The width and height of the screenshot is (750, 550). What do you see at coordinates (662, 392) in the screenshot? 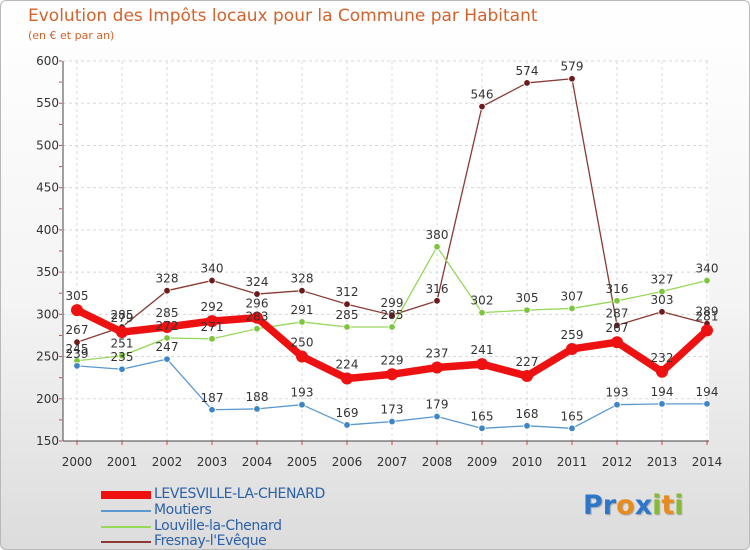
I see `data-label: 194` at bounding box center [662, 392].